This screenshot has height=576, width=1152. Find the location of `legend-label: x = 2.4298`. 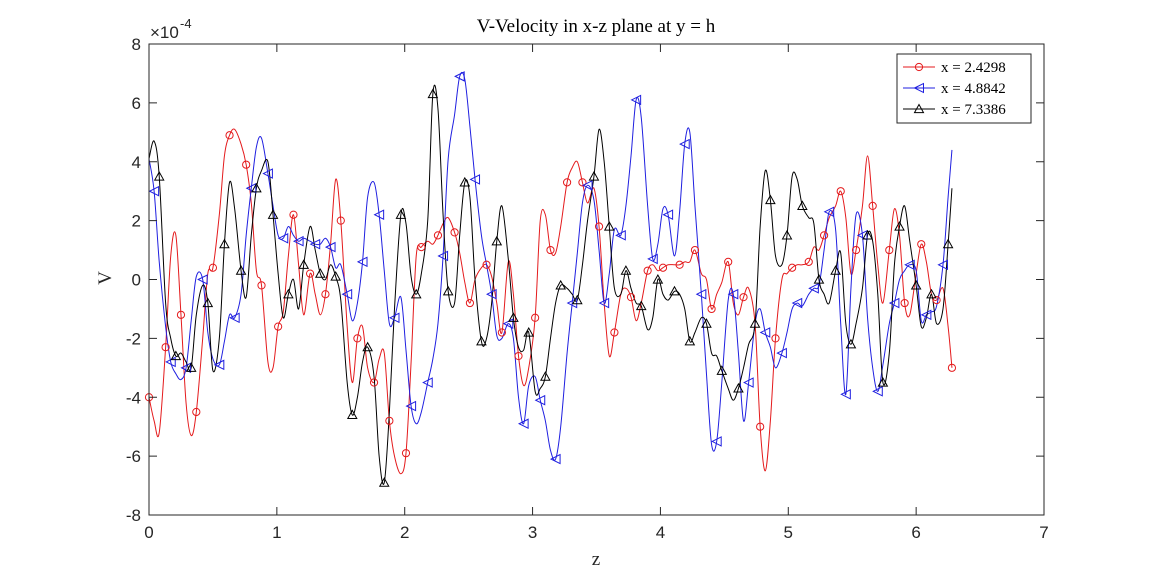

legend-label: x = 2.4298 is located at coordinates (973, 68).